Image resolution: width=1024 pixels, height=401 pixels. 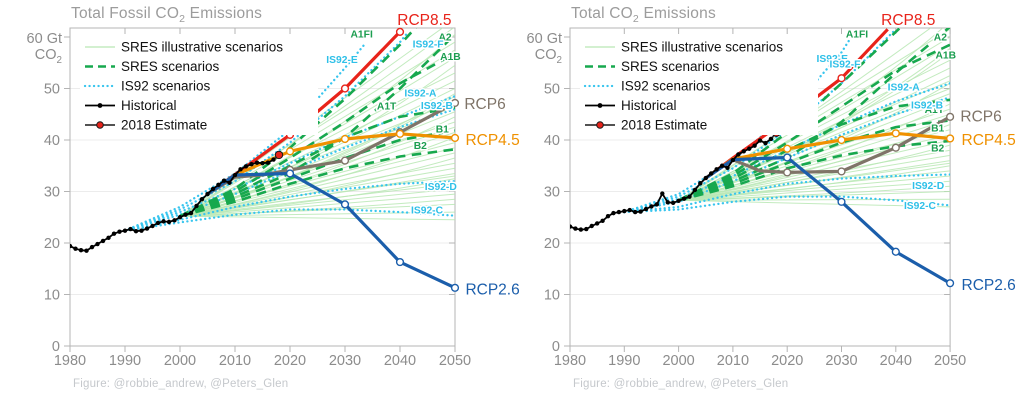 I want to click on sres-line-b1, so click(x=317, y=173).